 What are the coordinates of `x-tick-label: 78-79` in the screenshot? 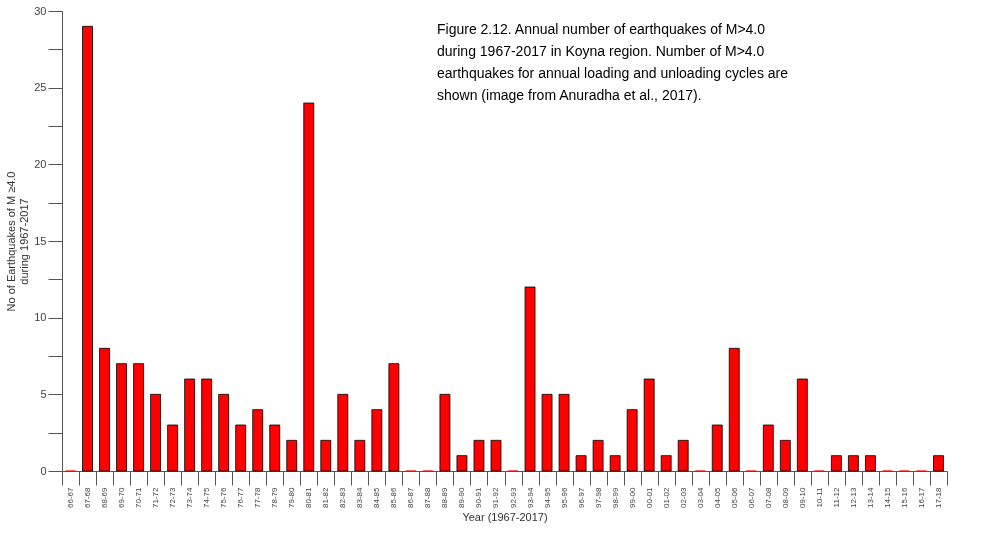 It's located at (275, 497).